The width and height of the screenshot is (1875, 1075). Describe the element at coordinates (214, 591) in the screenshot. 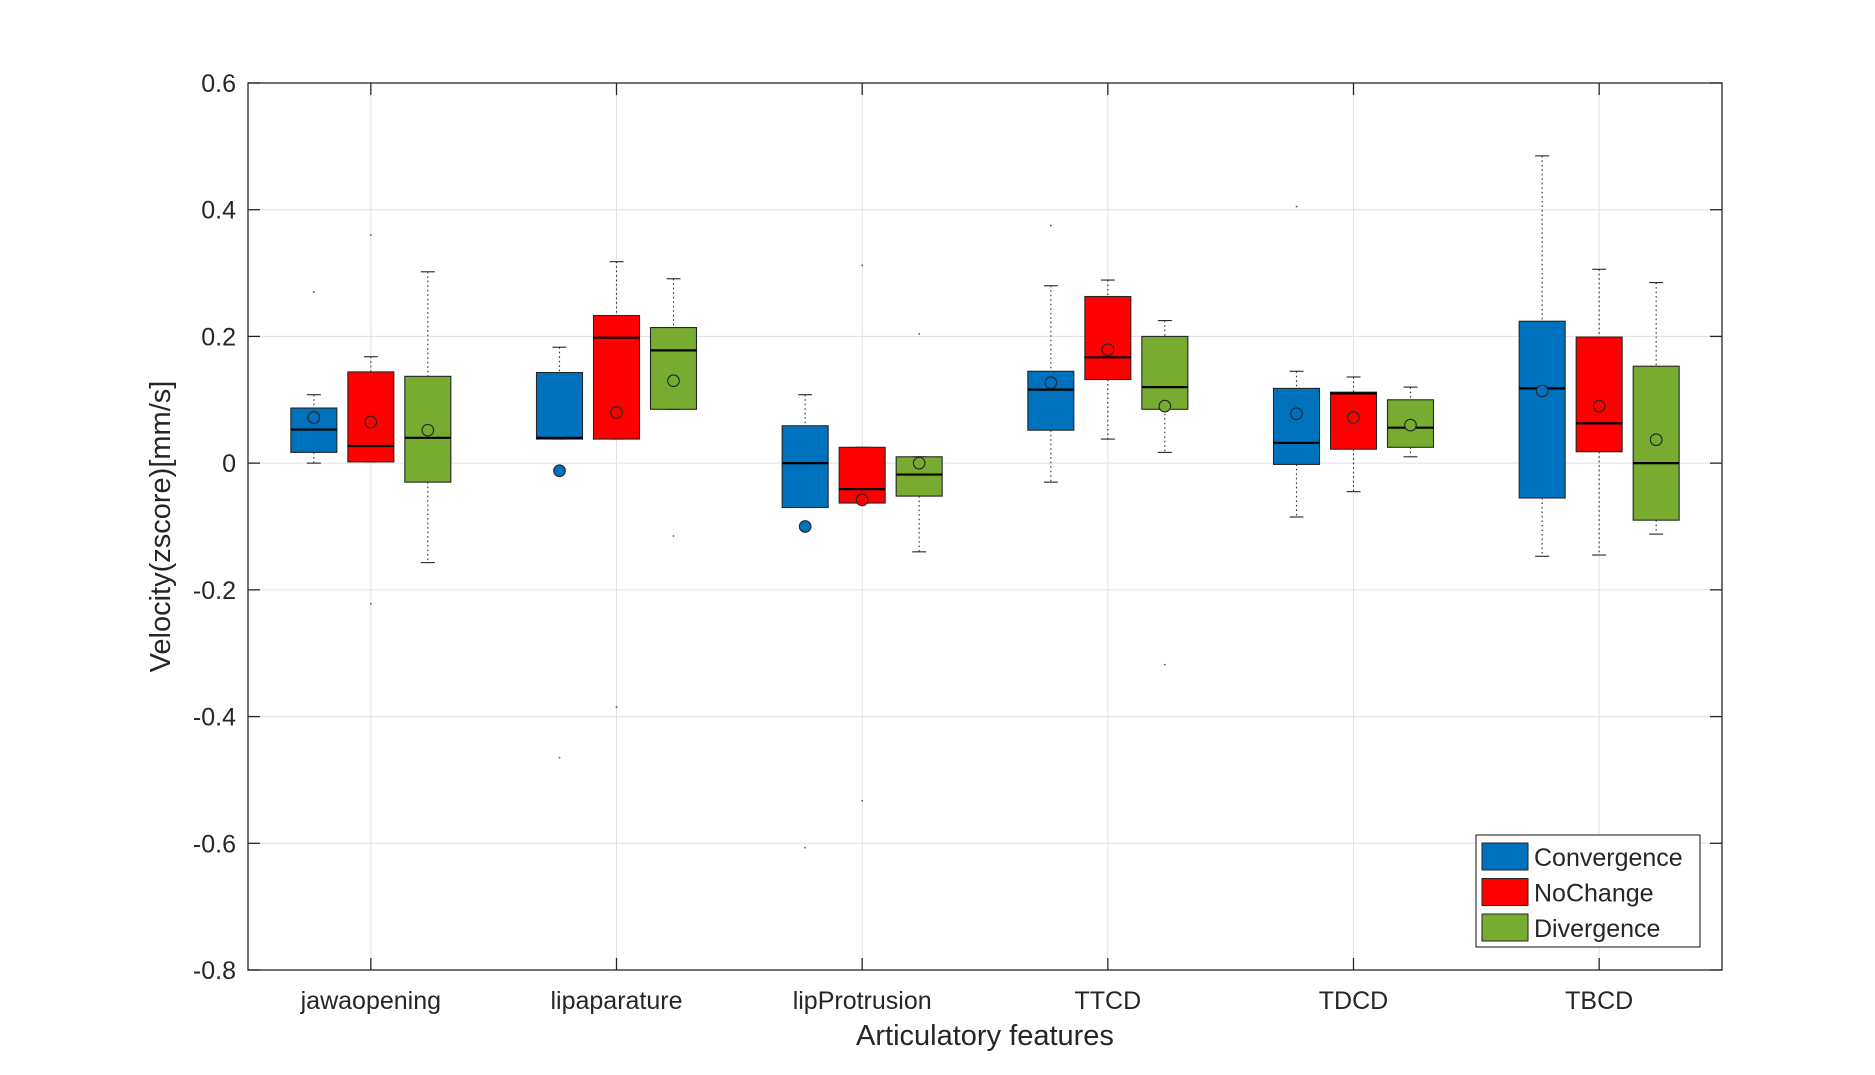

I see `y-tick-label: -0.2` at that location.